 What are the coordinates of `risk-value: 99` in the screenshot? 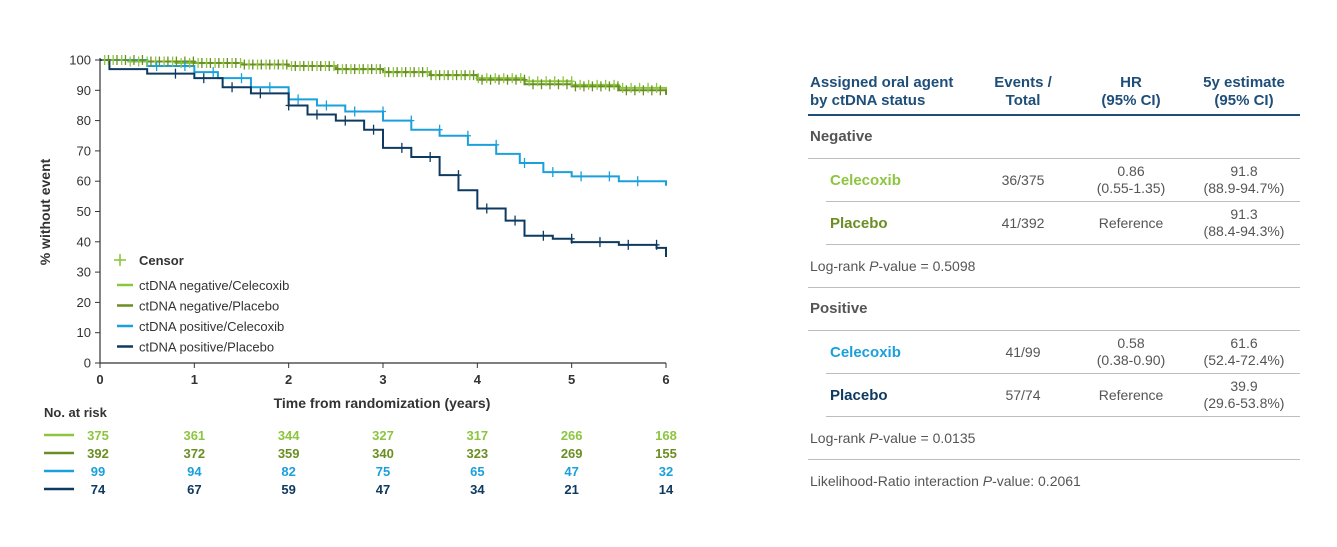 It's located at (98, 471).